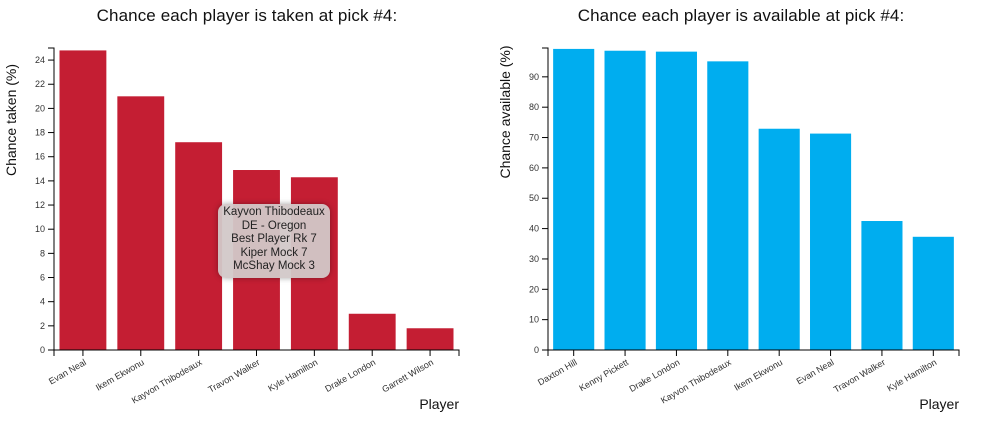  I want to click on y-tick-label: 8, so click(42, 253).